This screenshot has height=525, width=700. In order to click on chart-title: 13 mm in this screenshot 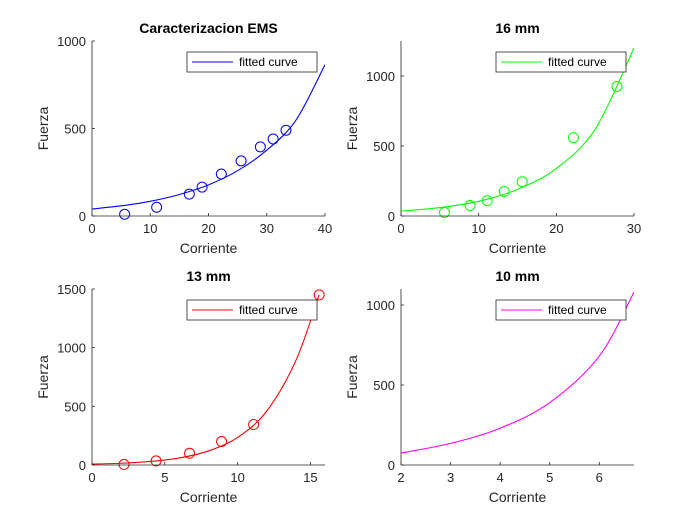, I will do `click(208, 276)`.